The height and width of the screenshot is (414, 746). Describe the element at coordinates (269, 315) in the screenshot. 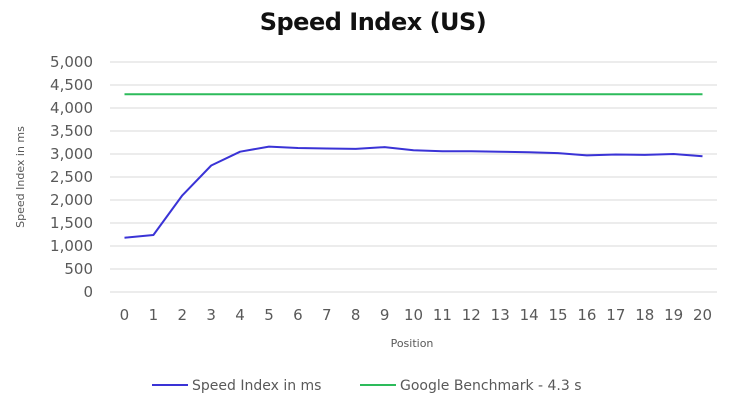

I see `x-tick-label: 5` at that location.